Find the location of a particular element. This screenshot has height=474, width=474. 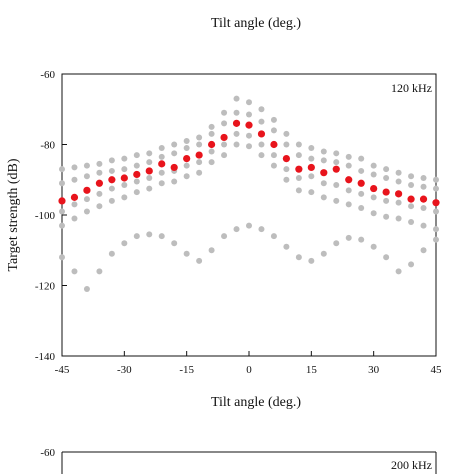

x-tick-label: 30 is located at coordinates (374, 370).